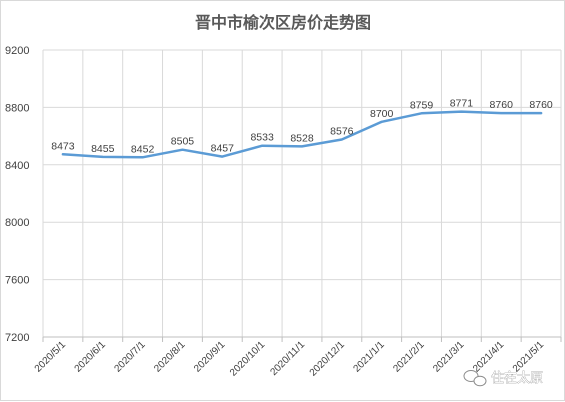 The width and height of the screenshot is (565, 402). What do you see at coordinates (449, 357) in the screenshot?
I see `x-tick-label: 2021/3/1` at bounding box center [449, 357].